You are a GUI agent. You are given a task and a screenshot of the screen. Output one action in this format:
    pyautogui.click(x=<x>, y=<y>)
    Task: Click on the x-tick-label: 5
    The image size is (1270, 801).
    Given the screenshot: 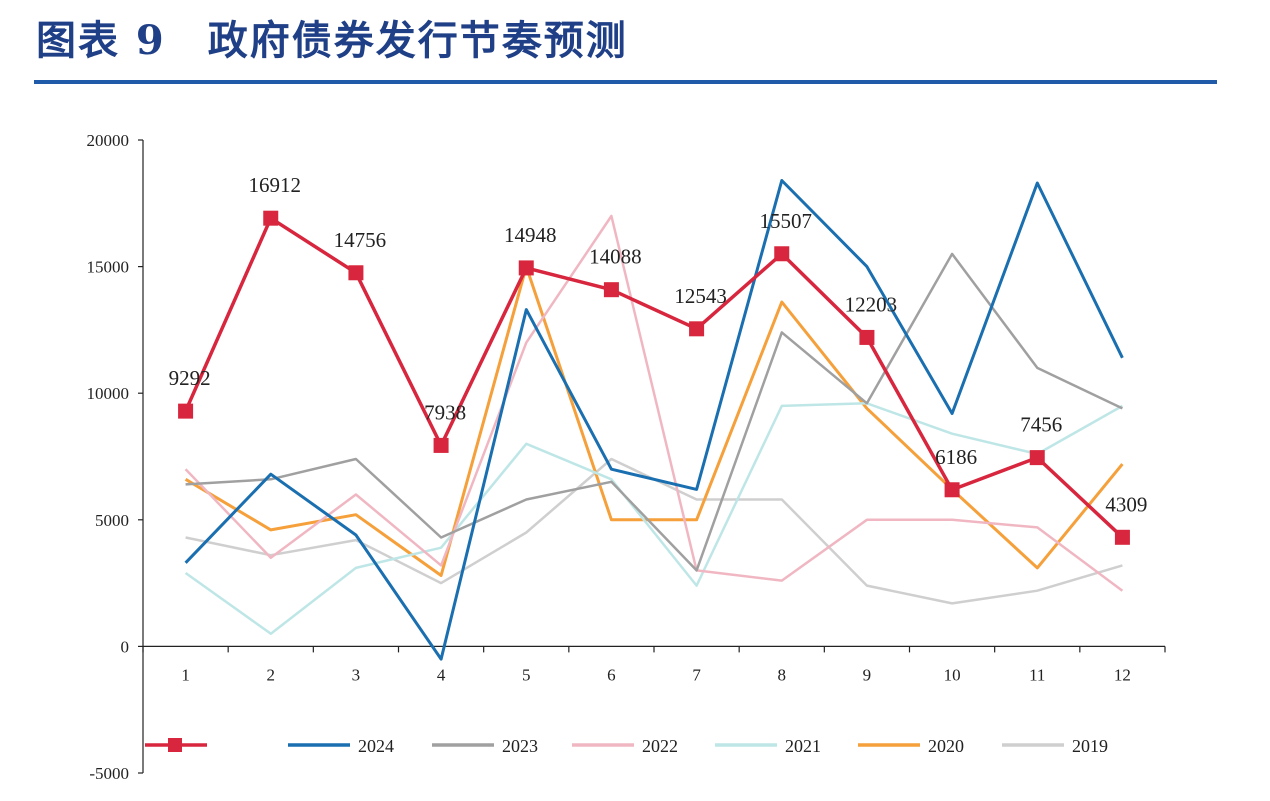 What is the action you would take?
    pyautogui.click(x=526, y=674)
    